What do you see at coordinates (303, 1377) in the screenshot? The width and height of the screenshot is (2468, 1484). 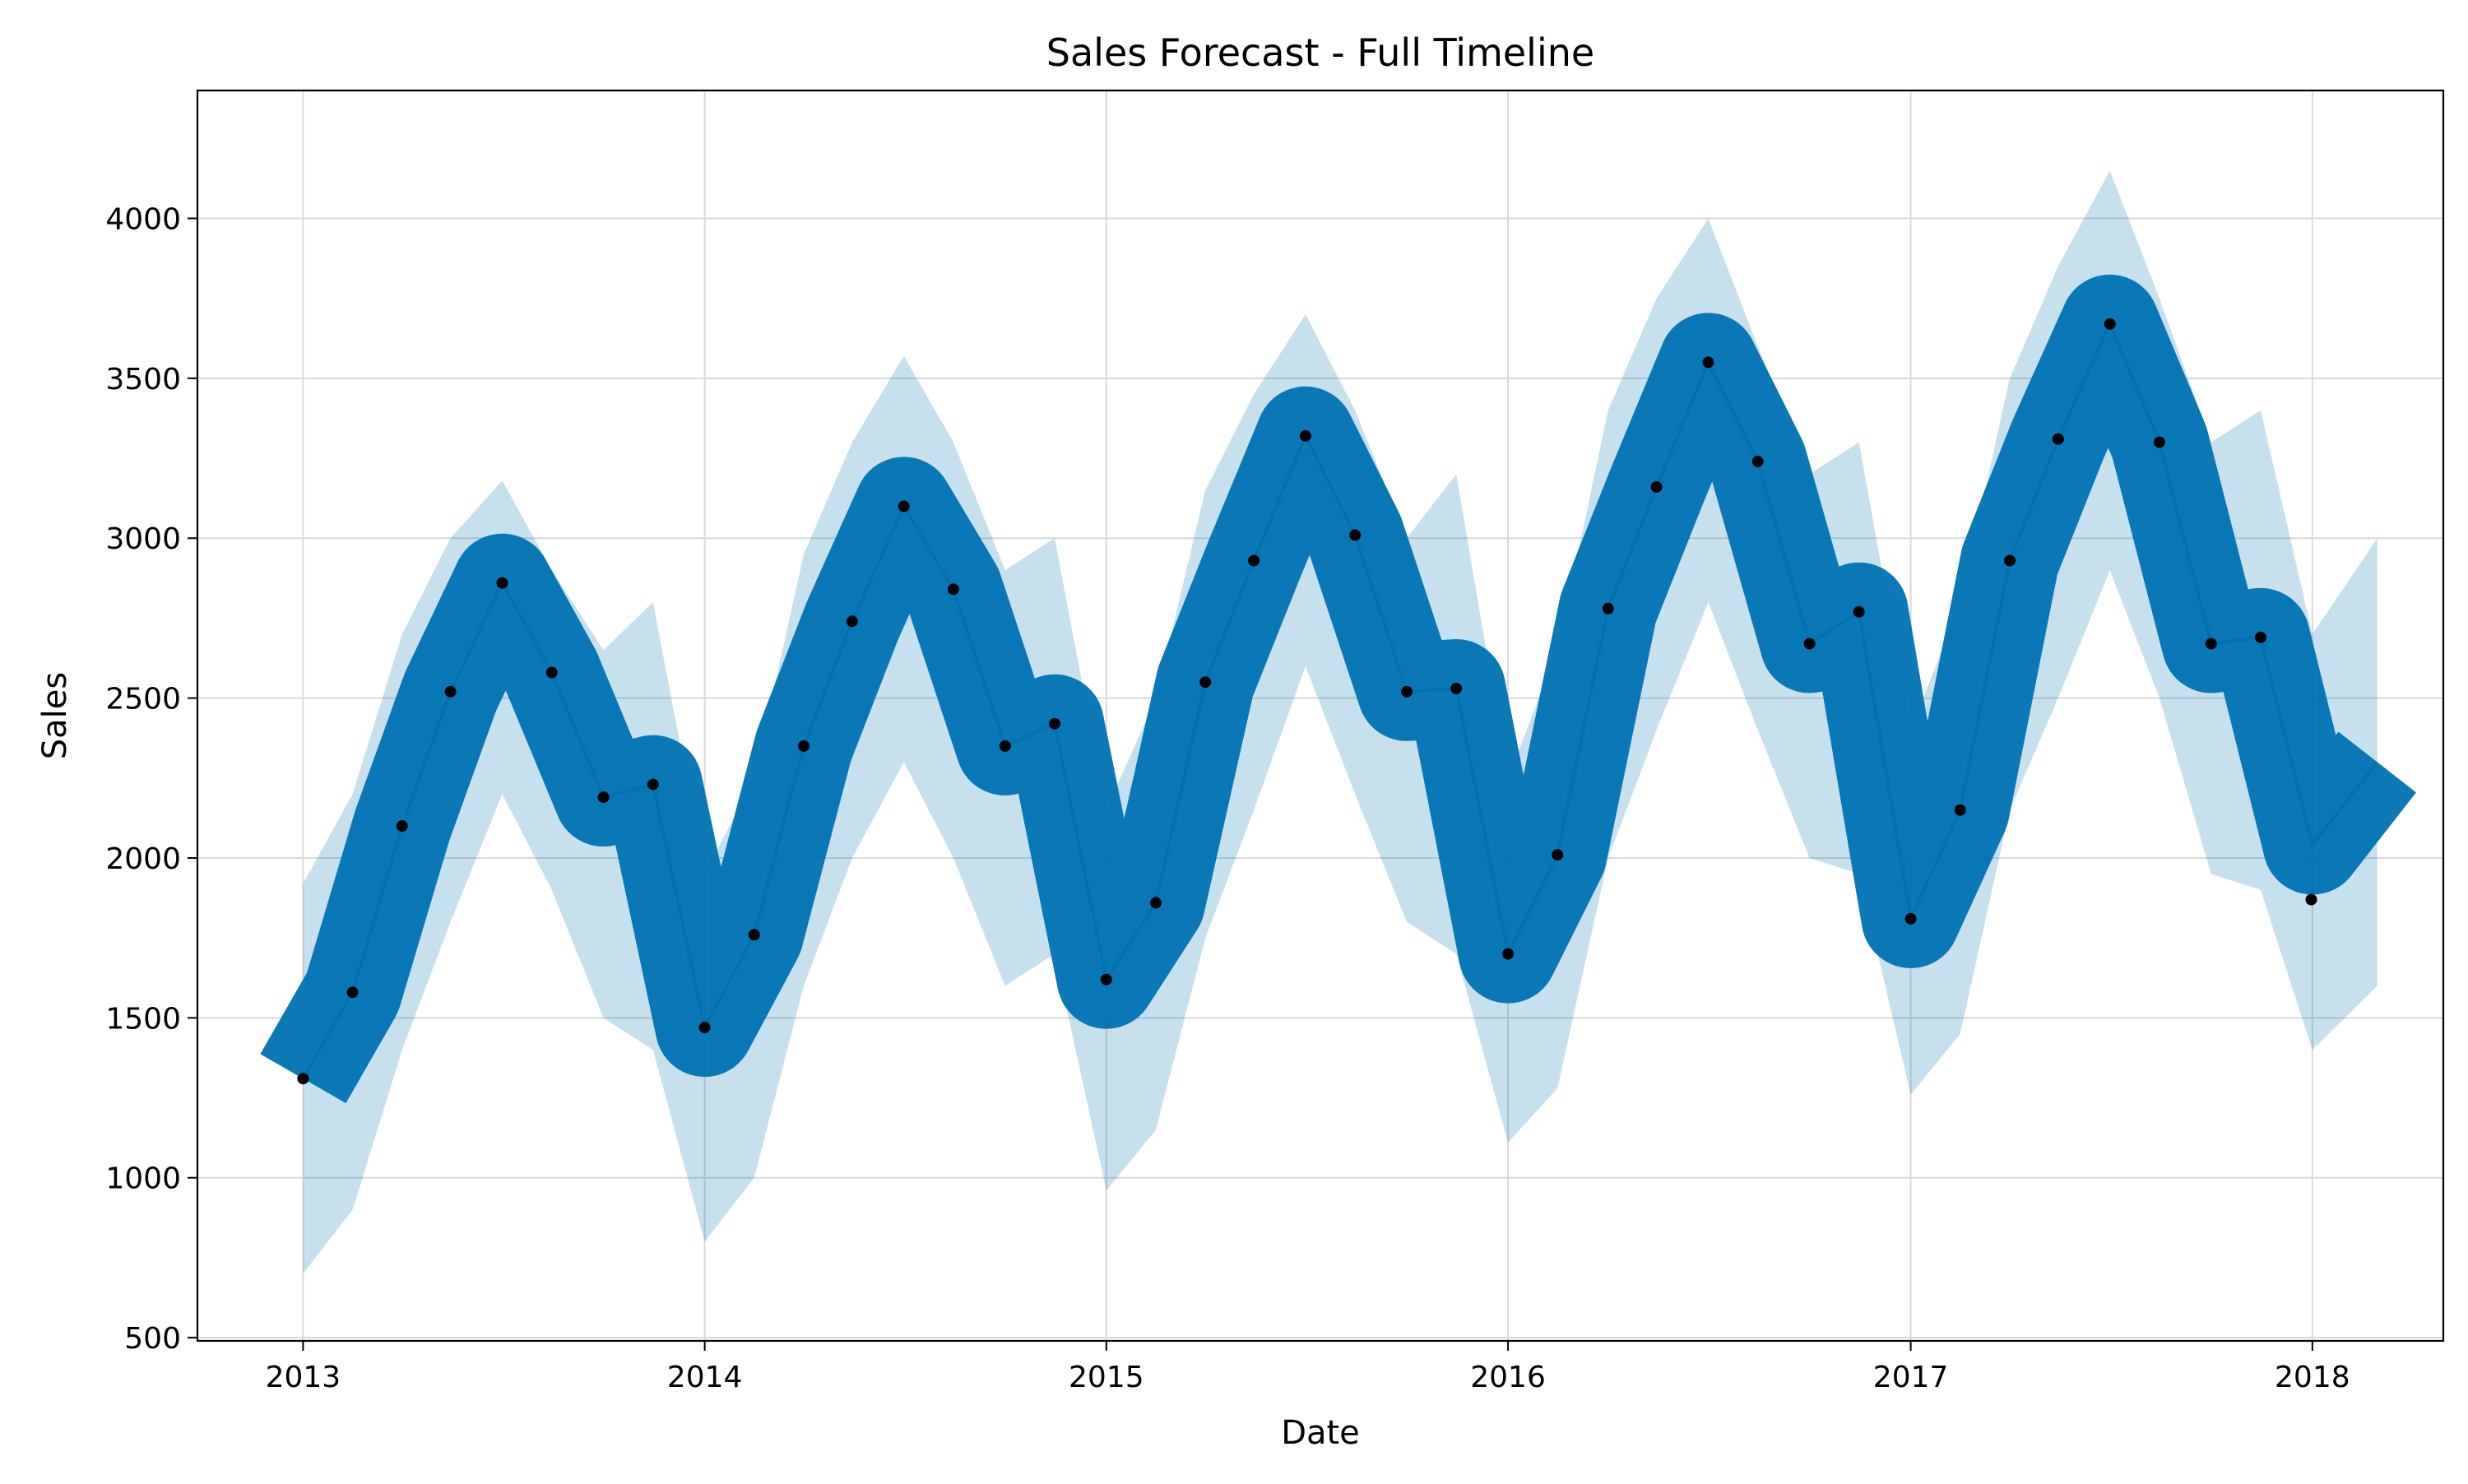 I see `x-tick-label: 2013` at bounding box center [303, 1377].